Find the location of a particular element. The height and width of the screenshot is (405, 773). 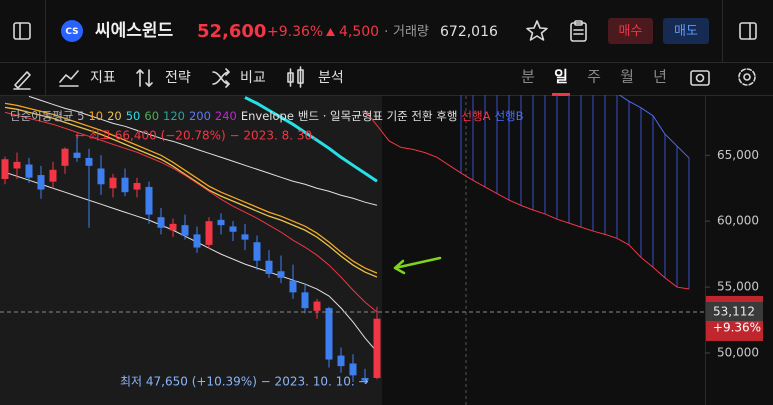

legend-item: 240 is located at coordinates (226, 116).